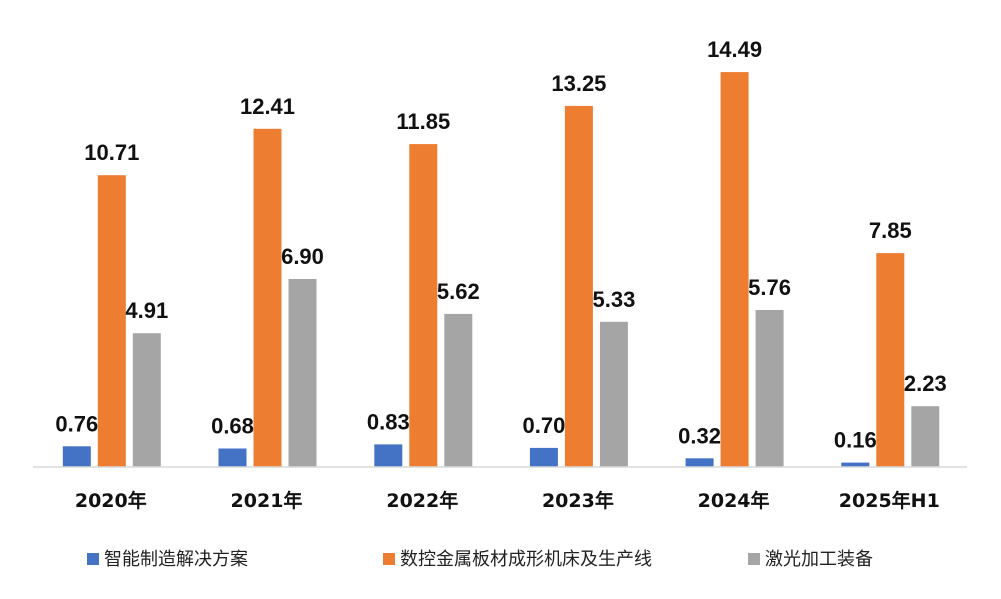  What do you see at coordinates (734, 500) in the screenshot?
I see `x-tick-label-5: 2024年` at bounding box center [734, 500].